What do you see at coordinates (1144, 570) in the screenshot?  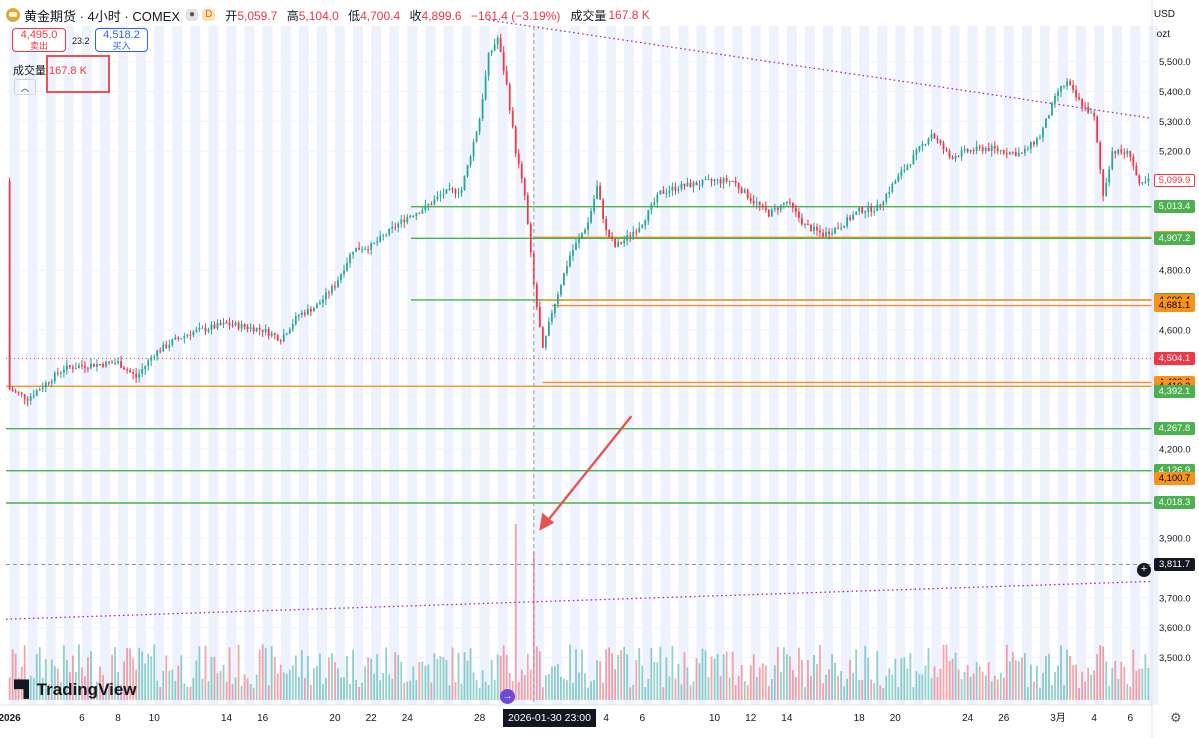 I see `add-alert-icon: +` at bounding box center [1144, 570].